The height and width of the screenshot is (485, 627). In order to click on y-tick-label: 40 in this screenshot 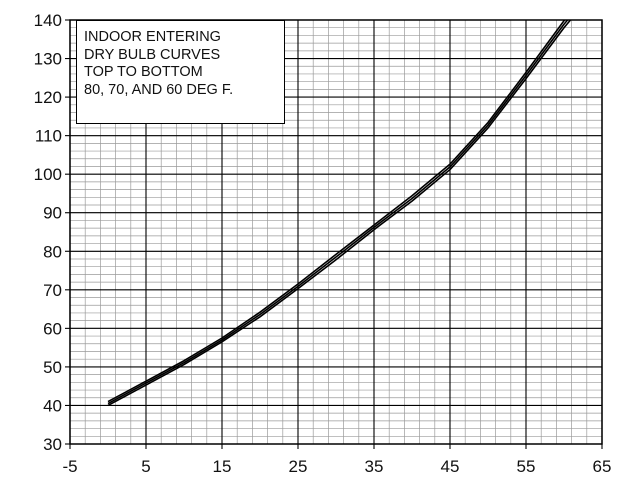, I will do `click(52, 405)`.